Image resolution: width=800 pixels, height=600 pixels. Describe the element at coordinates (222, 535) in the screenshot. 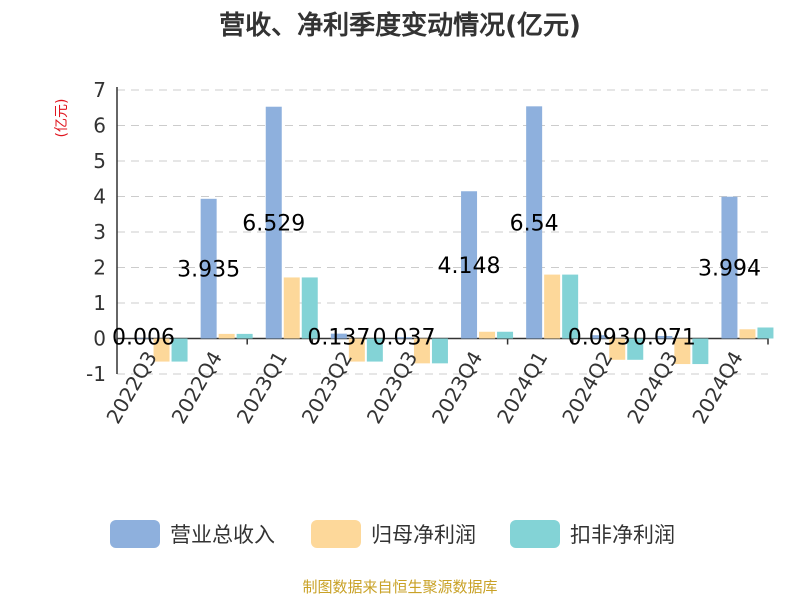

I see `legend-label: 营业总收入` at that location.